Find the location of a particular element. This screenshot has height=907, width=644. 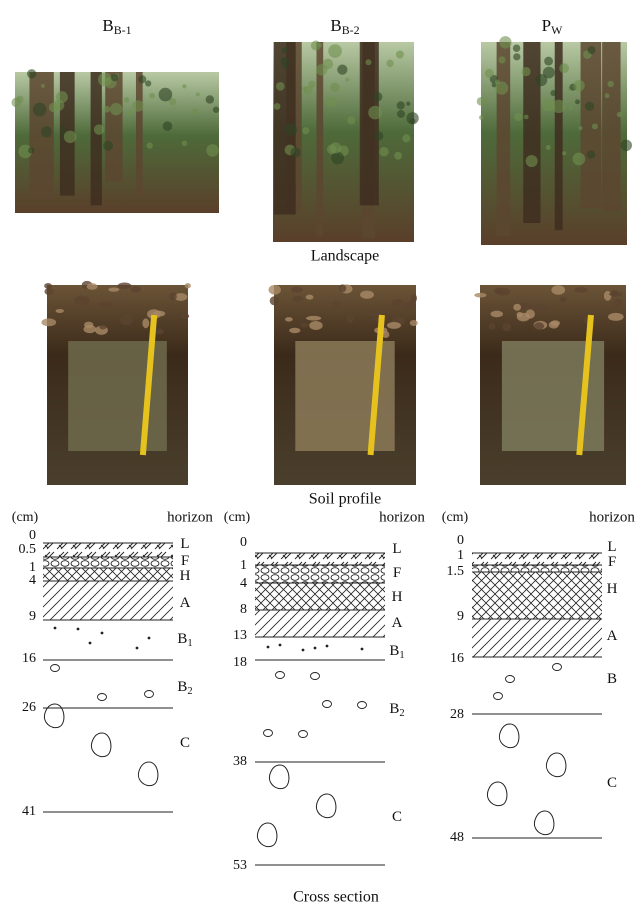

column-header-sub: B-2 is located at coordinates (351, 30).